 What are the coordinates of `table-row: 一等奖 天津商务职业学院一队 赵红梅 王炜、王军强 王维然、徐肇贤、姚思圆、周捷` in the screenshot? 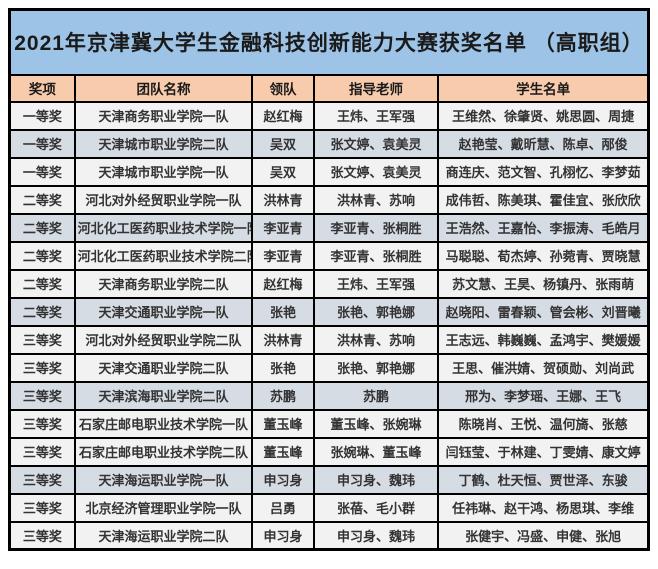 It's located at (329, 115).